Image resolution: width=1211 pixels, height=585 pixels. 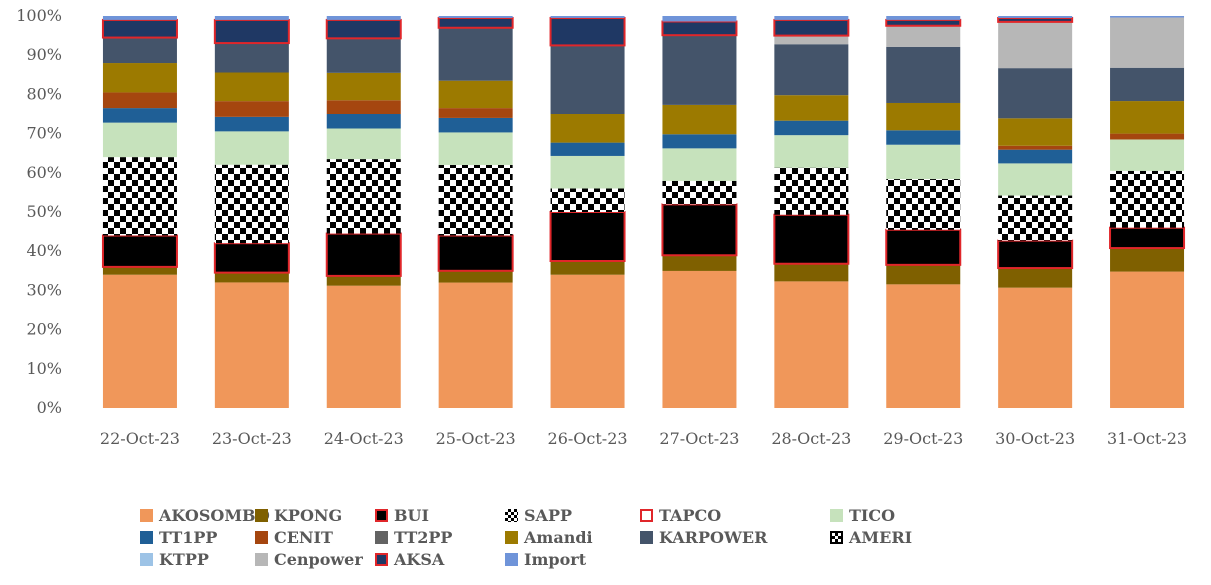 I want to click on legend-item-tt2pp: TT2PP, so click(x=413, y=537).